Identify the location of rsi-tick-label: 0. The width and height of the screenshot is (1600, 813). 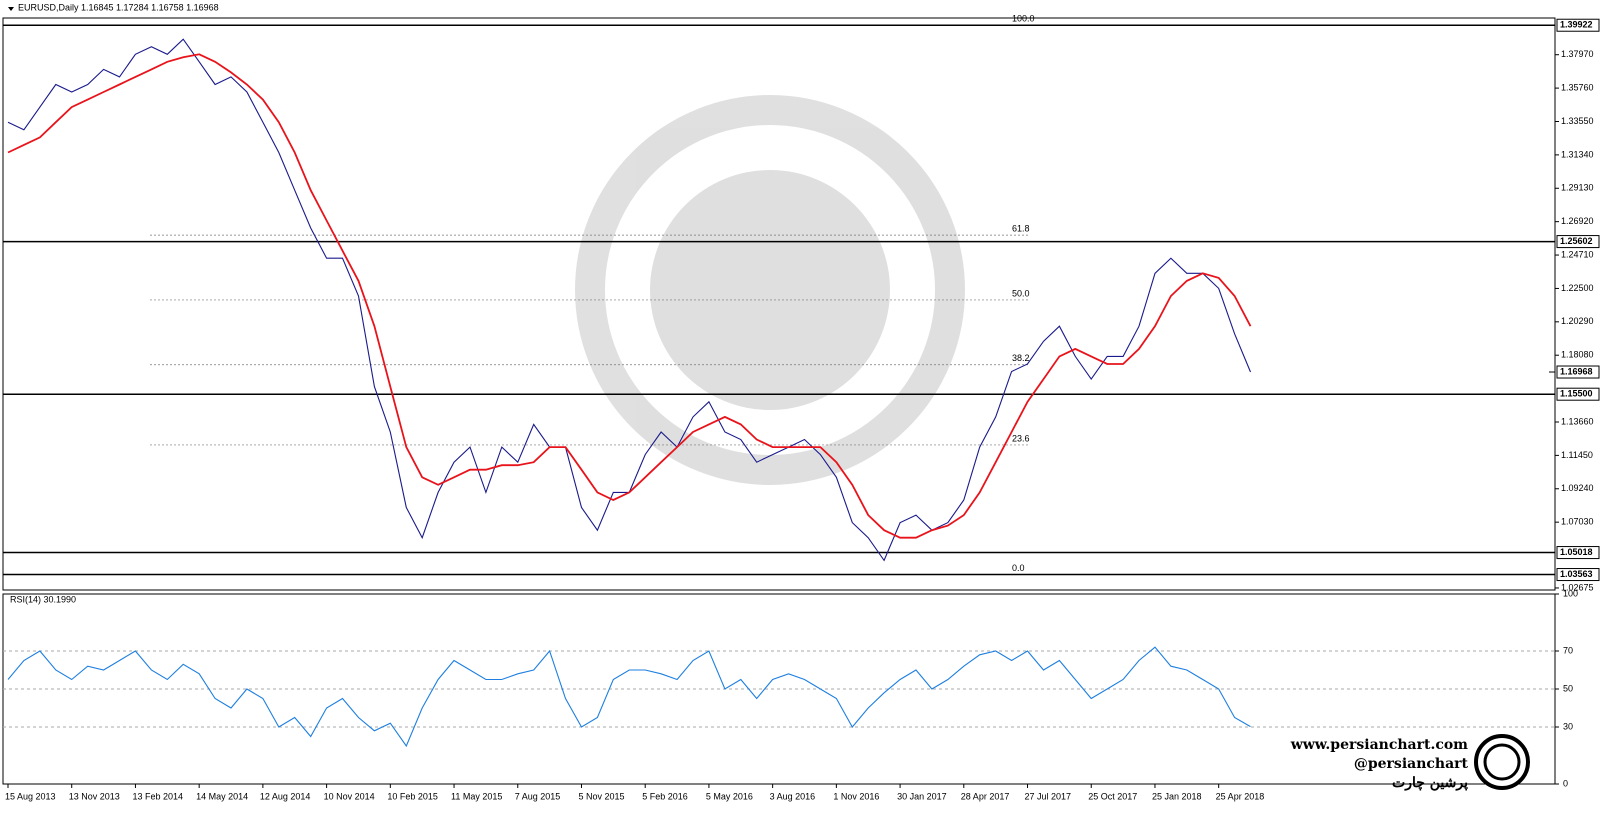
(1565, 783).